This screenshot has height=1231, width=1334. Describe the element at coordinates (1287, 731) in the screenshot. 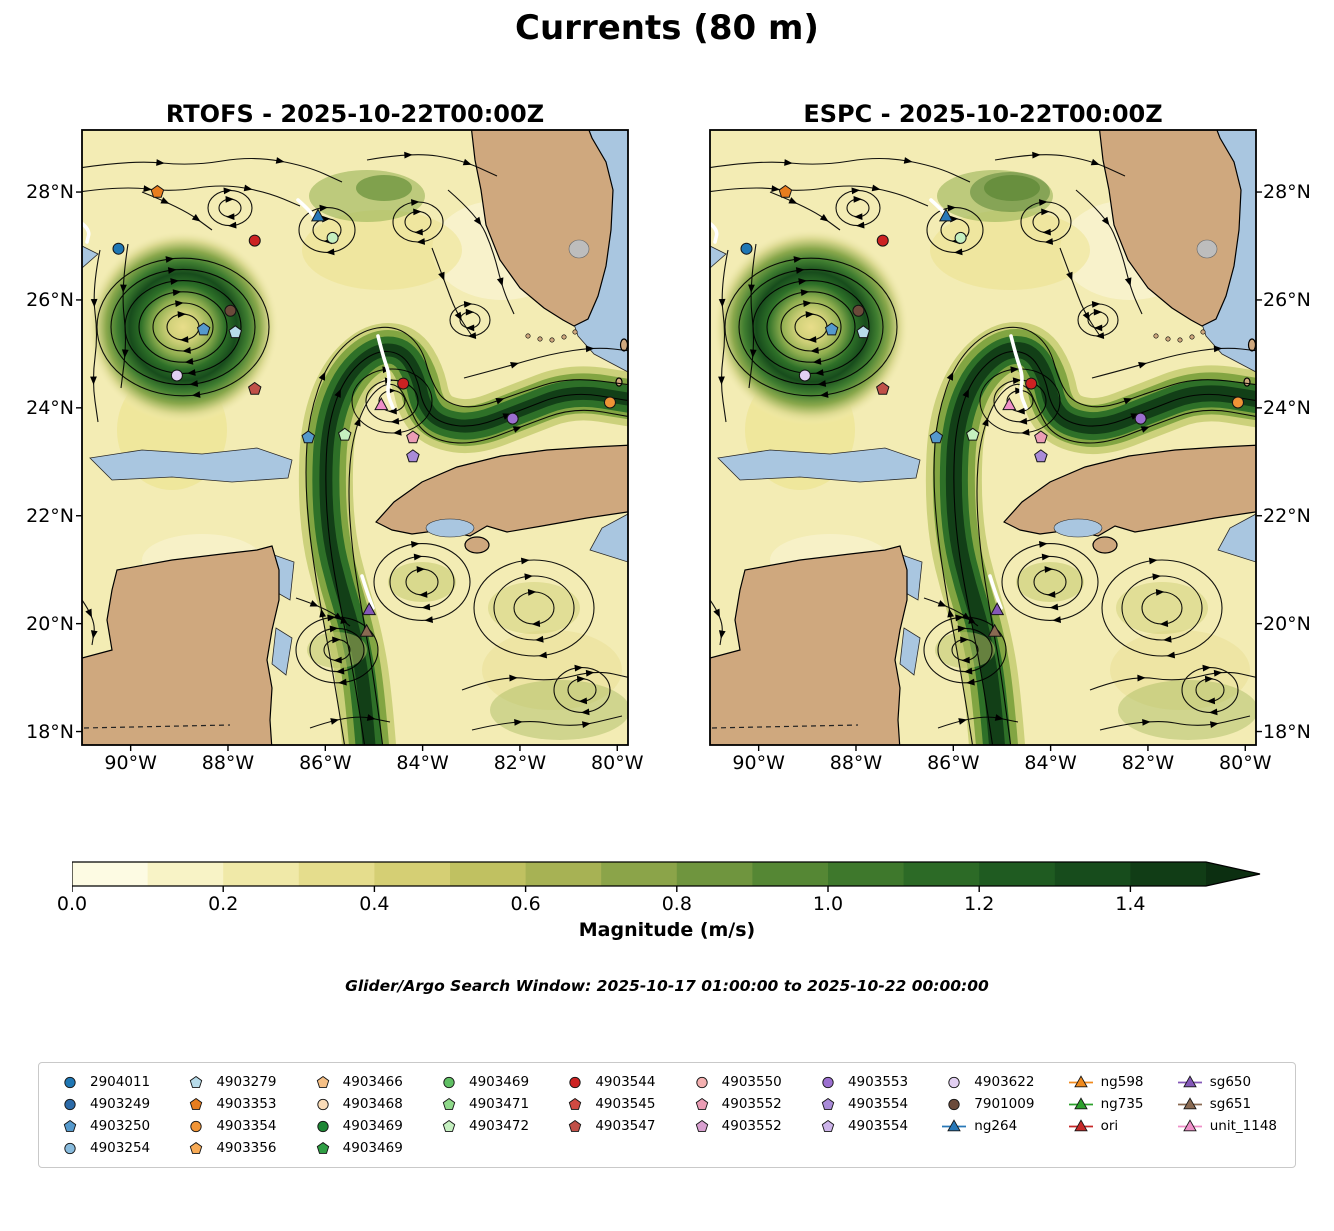

I see `lat-tick-label: 18°N` at that location.